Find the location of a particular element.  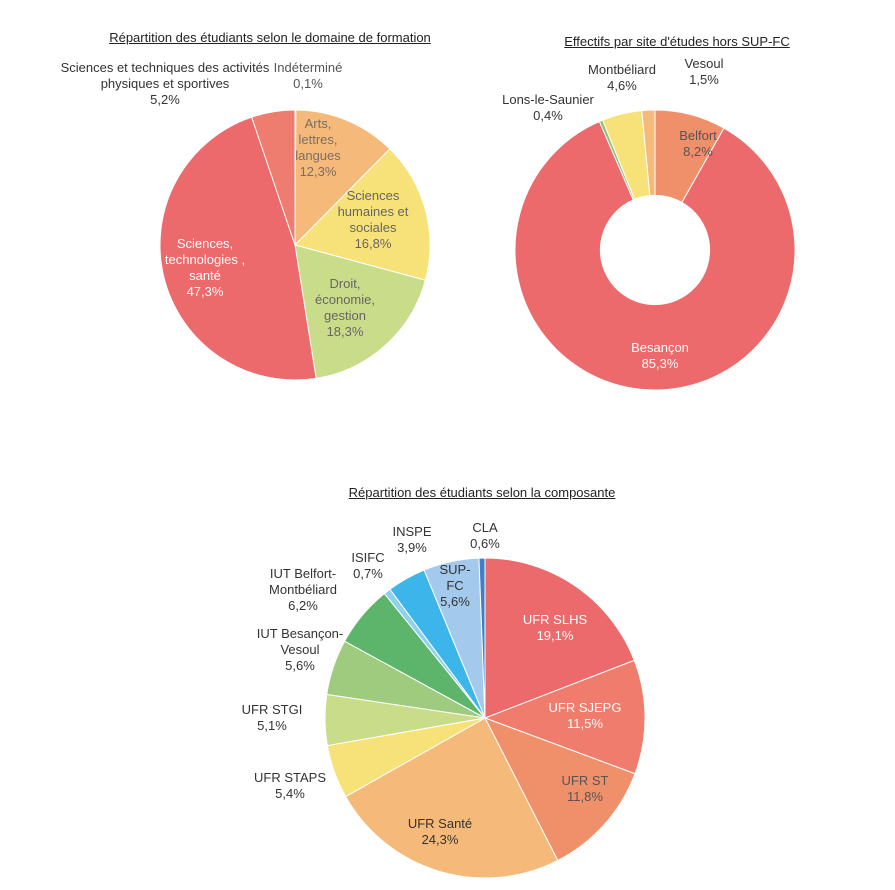

category-label: Sciences, technologies , santé is located at coordinates (205, 259).